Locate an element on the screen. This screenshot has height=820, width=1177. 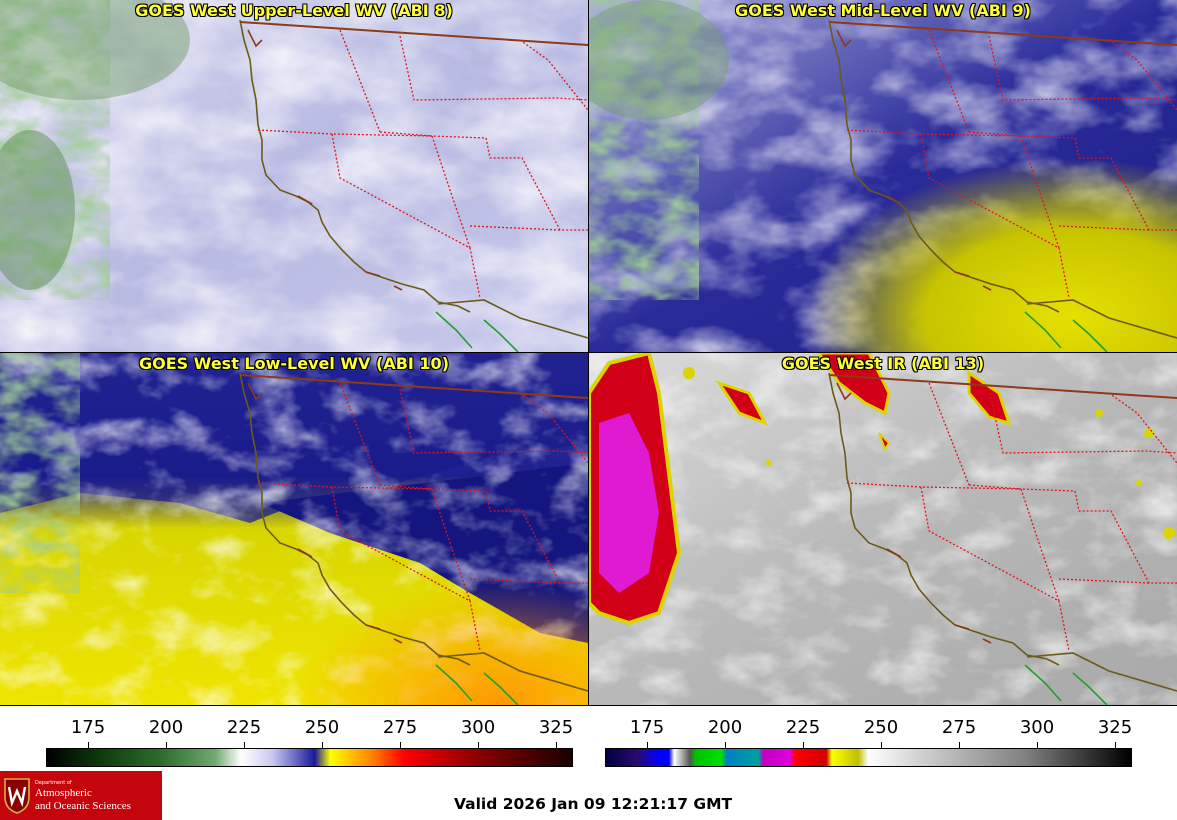
colorbar-wv-tick: 300 is located at coordinates (478, 727).